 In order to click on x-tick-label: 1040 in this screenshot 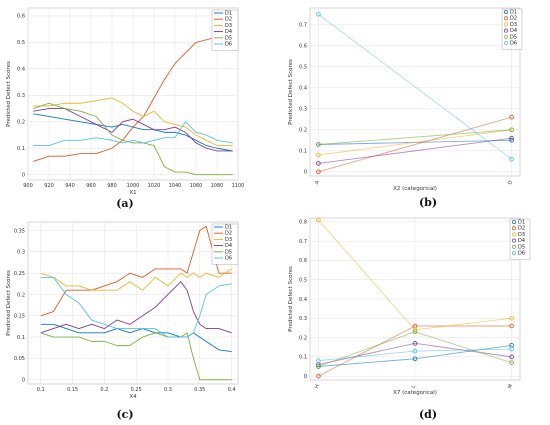, I will do `click(175, 186)`.